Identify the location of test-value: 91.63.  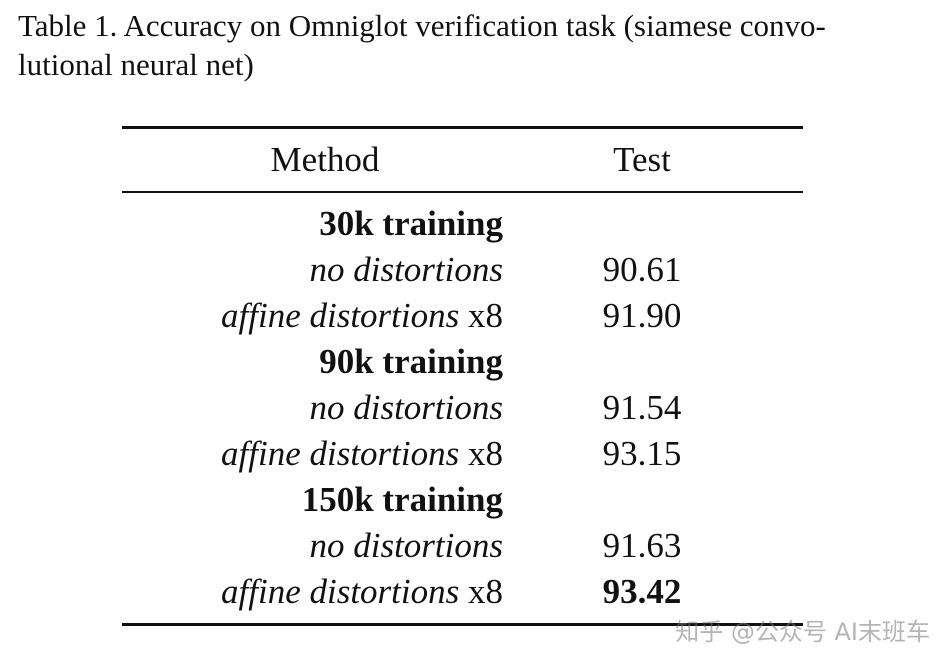
(642, 545).